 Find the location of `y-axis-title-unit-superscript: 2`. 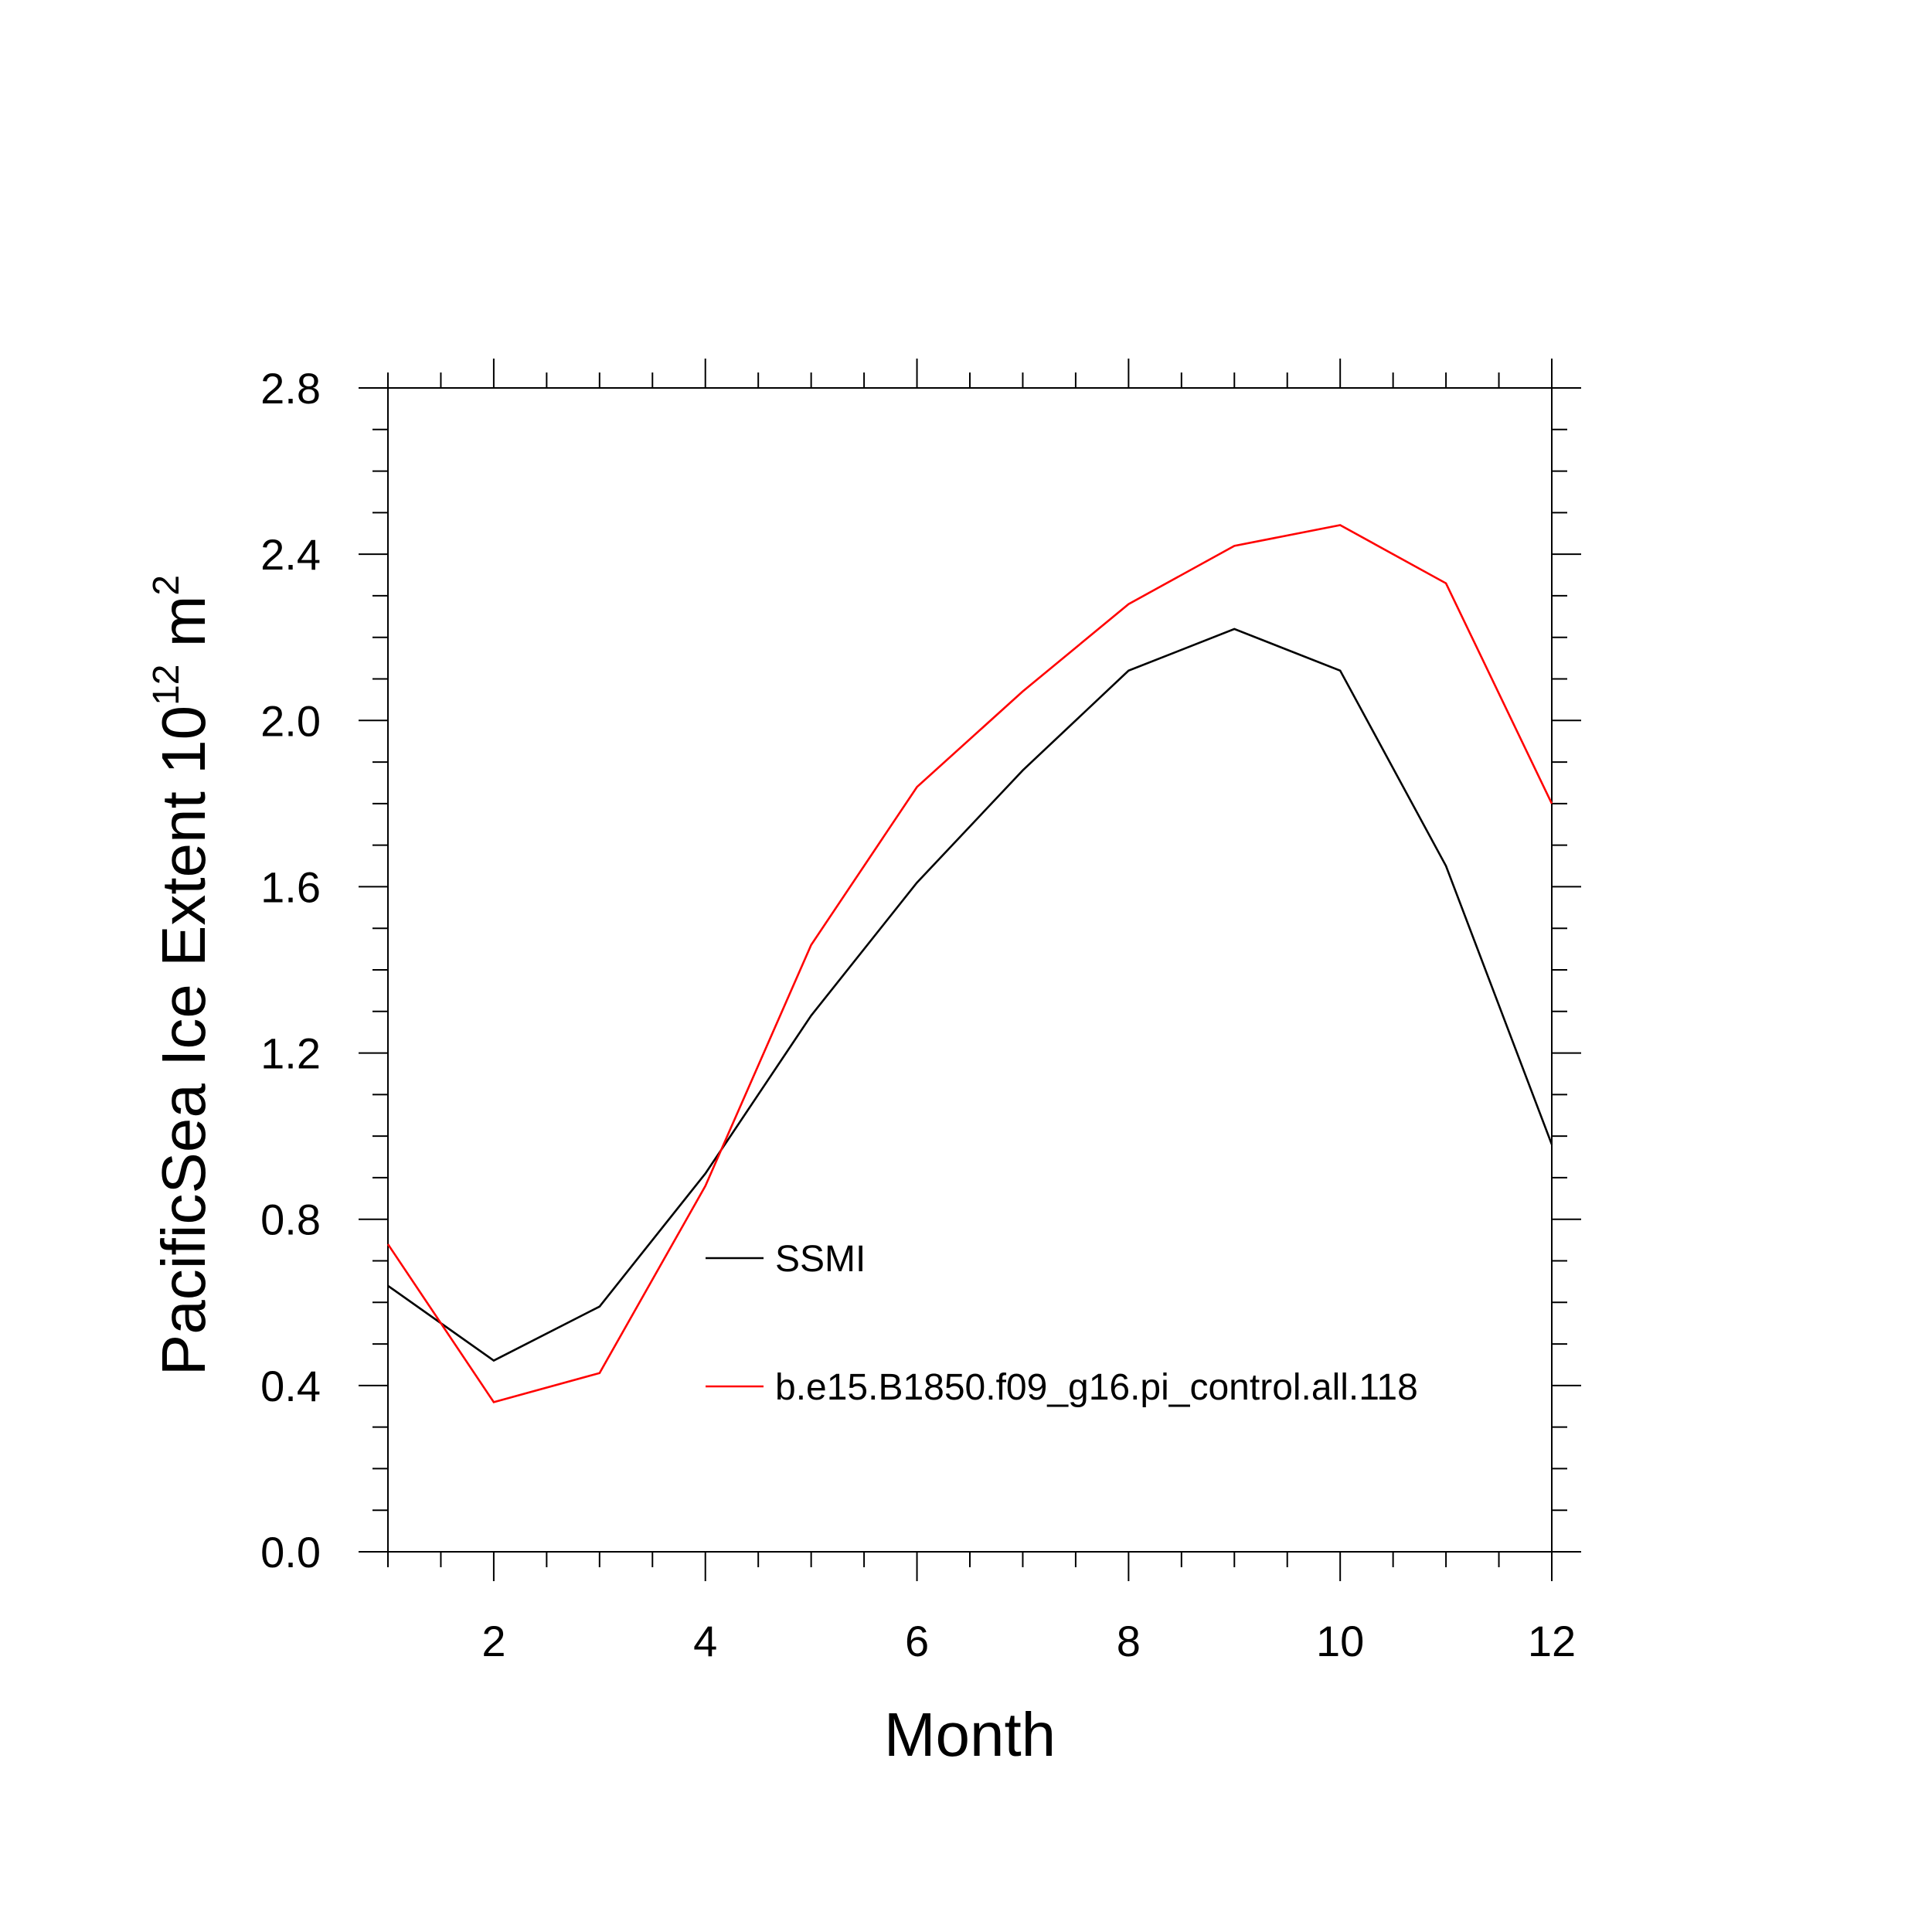

y-axis-title-unit-superscript: 2 is located at coordinates (167, 585).